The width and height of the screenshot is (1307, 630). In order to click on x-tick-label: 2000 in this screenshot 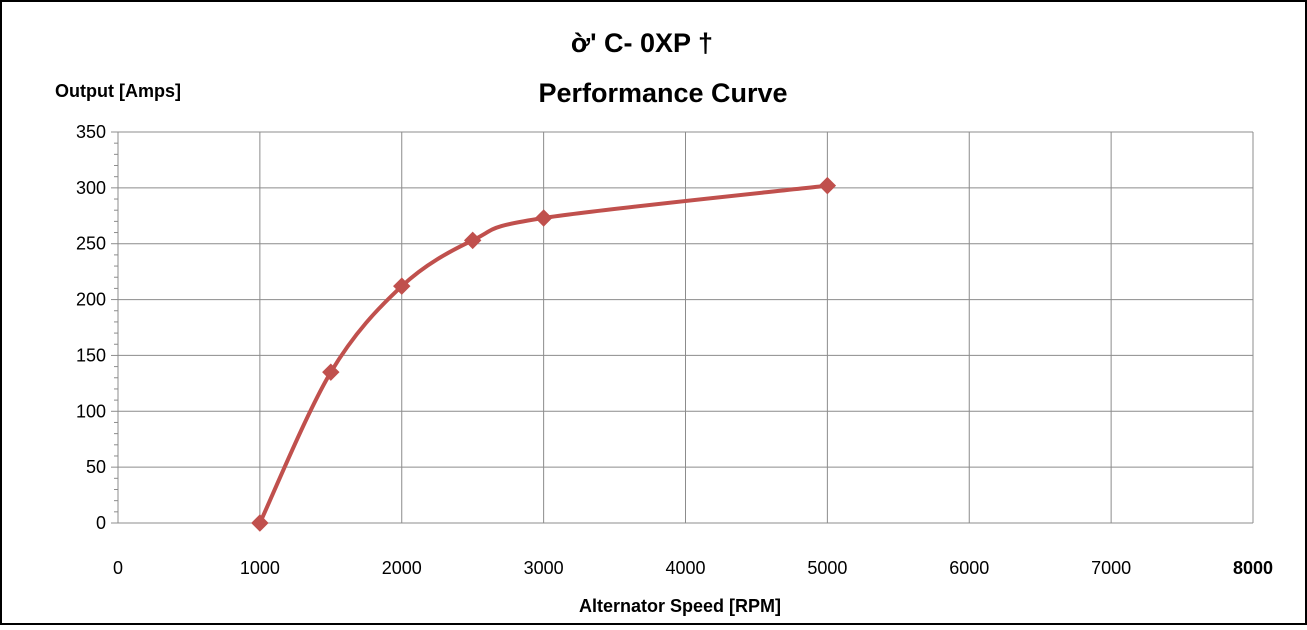, I will do `click(402, 568)`.